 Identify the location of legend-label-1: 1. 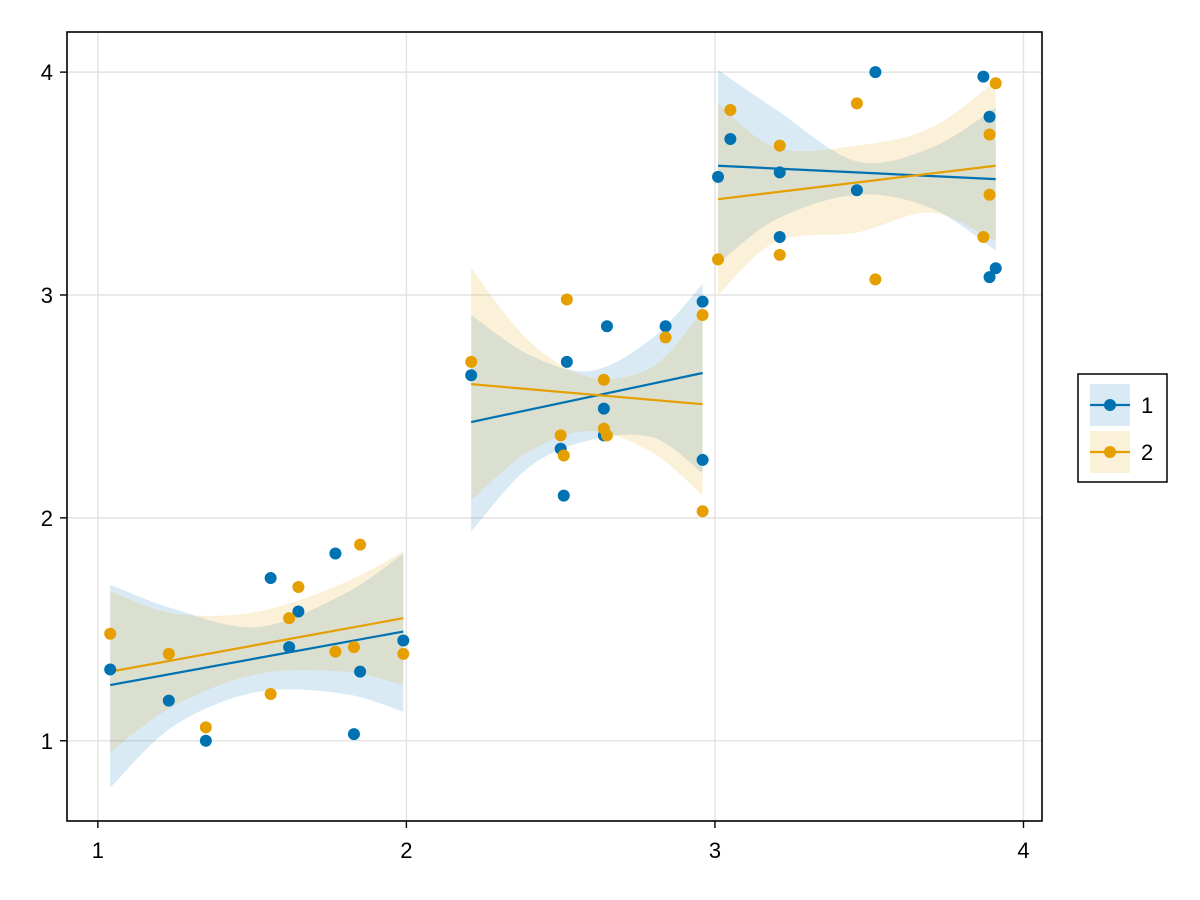
(1147, 405).